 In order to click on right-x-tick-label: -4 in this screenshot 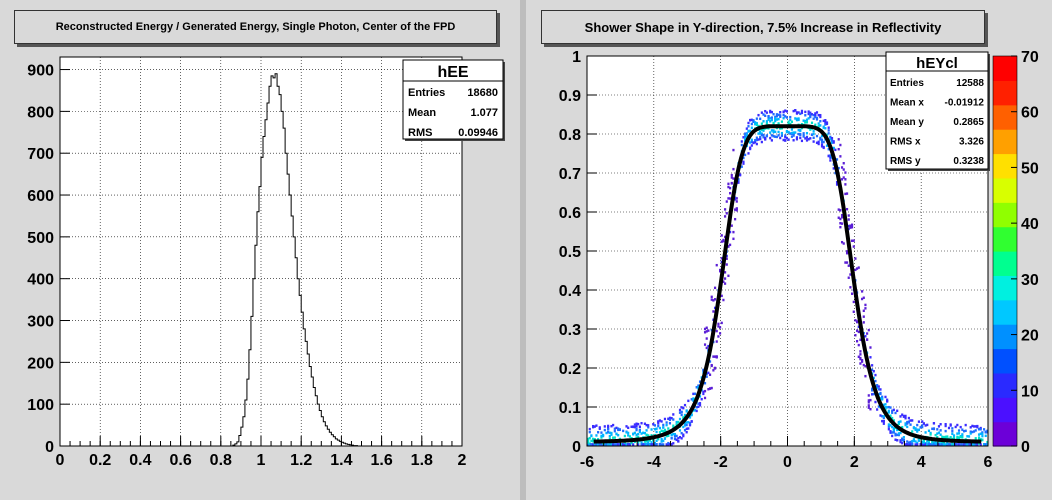, I will do `click(654, 462)`.